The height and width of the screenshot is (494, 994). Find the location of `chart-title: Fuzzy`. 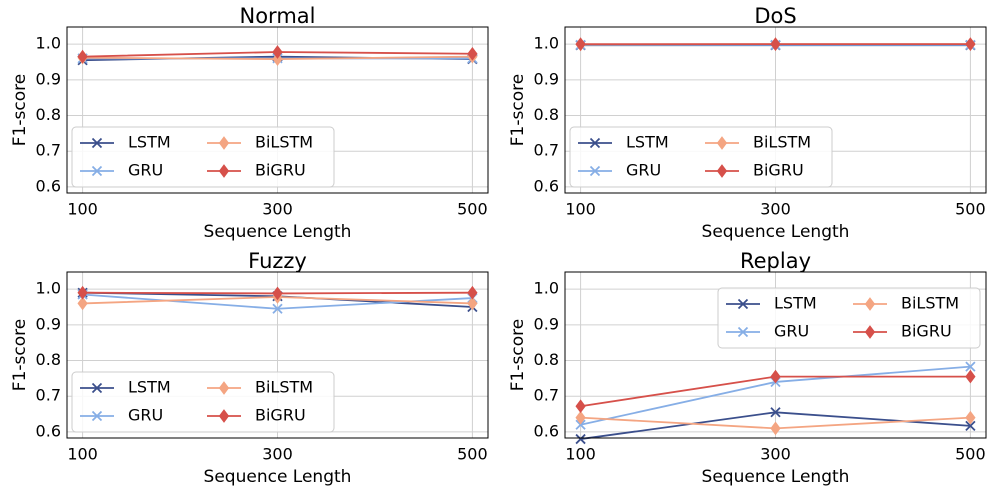

chart-title: Fuzzy is located at coordinates (277, 261).